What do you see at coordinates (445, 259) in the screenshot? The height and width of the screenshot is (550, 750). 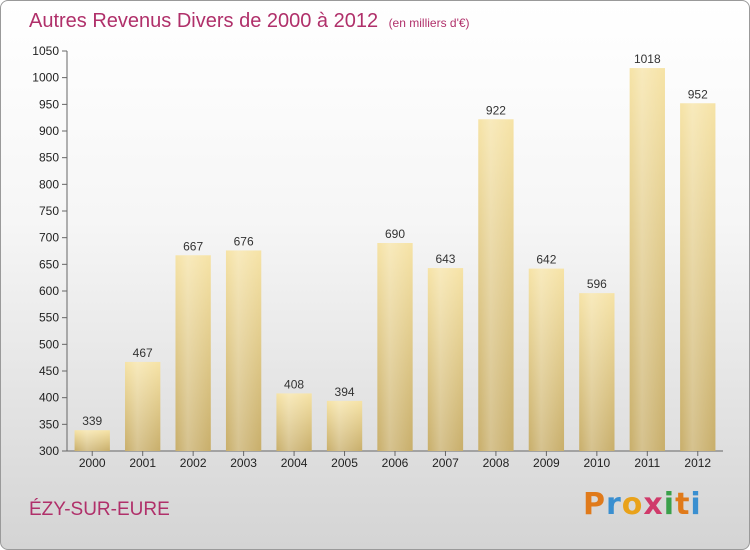 I see `data-label-2007: 643` at bounding box center [445, 259].